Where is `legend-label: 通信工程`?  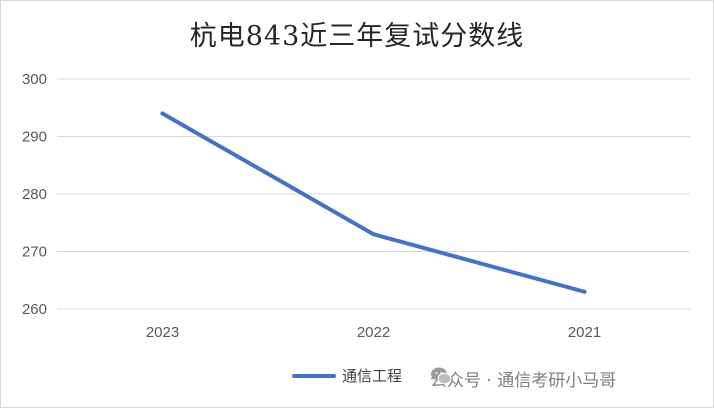 legend-label: 通信工程 is located at coordinates (372, 376).